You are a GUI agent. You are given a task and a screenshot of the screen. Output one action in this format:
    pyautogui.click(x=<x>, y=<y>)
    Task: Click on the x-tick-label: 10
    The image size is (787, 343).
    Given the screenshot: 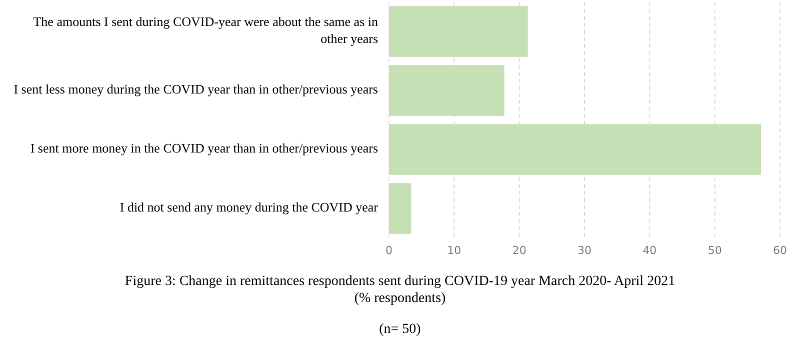 What is the action you would take?
    pyautogui.click(x=454, y=250)
    